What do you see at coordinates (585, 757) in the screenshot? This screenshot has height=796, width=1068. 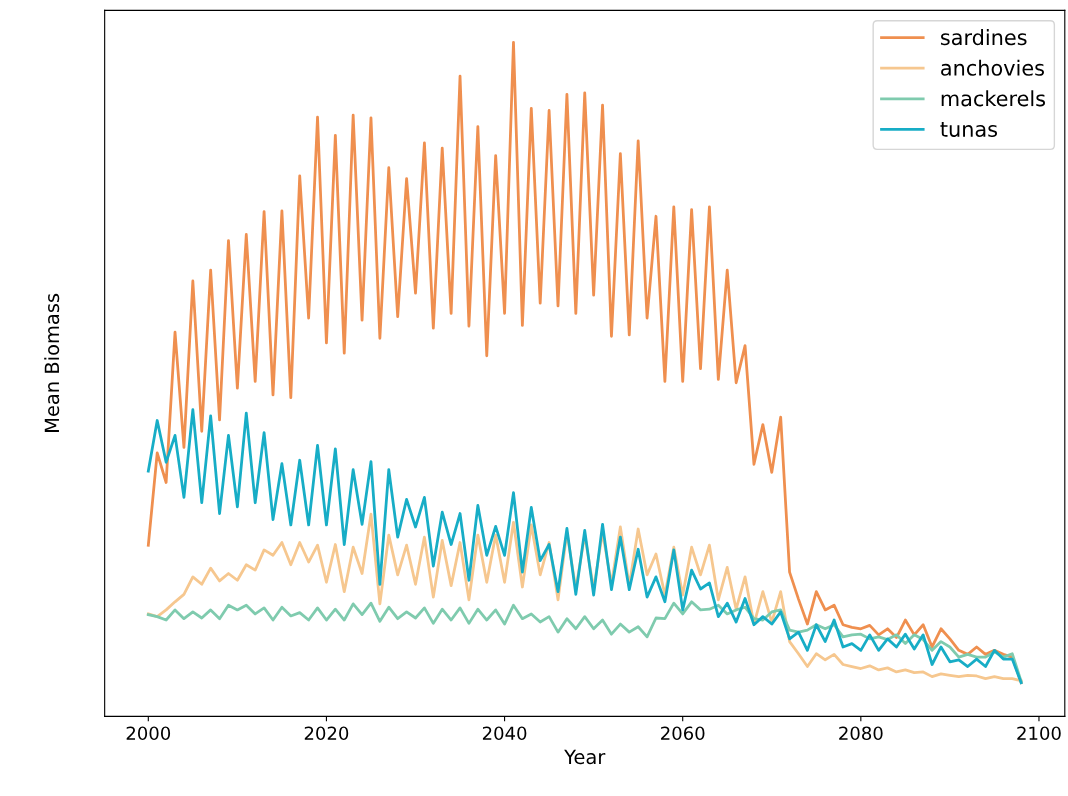 I see `x-axis-title: Year` at bounding box center [585, 757].